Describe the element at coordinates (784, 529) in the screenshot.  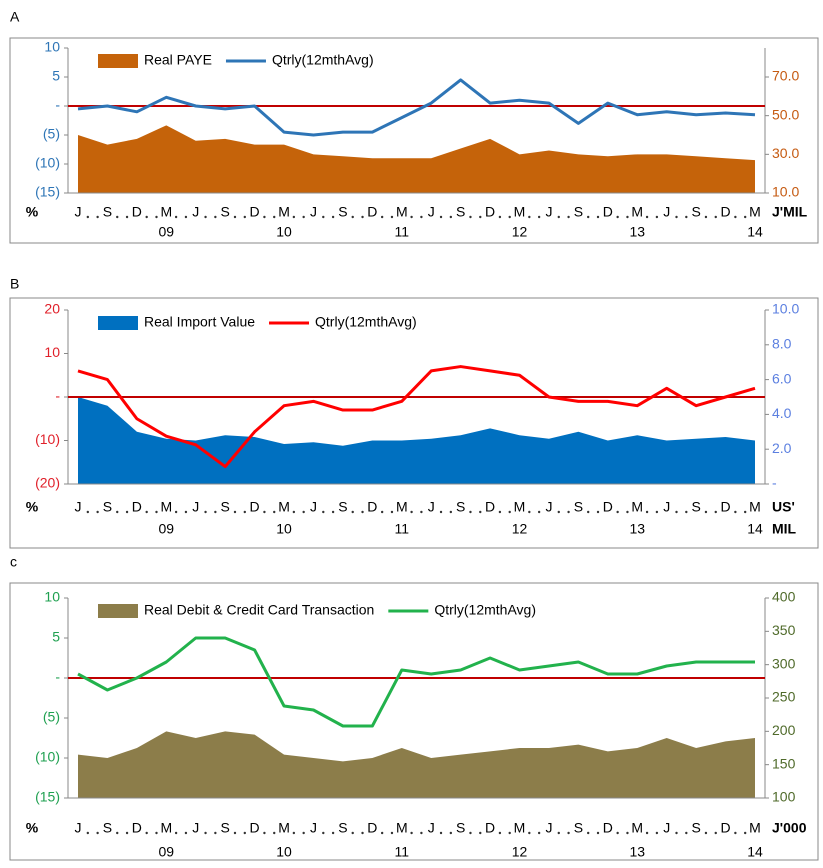
I see `y2-unit: MIL` at that location.